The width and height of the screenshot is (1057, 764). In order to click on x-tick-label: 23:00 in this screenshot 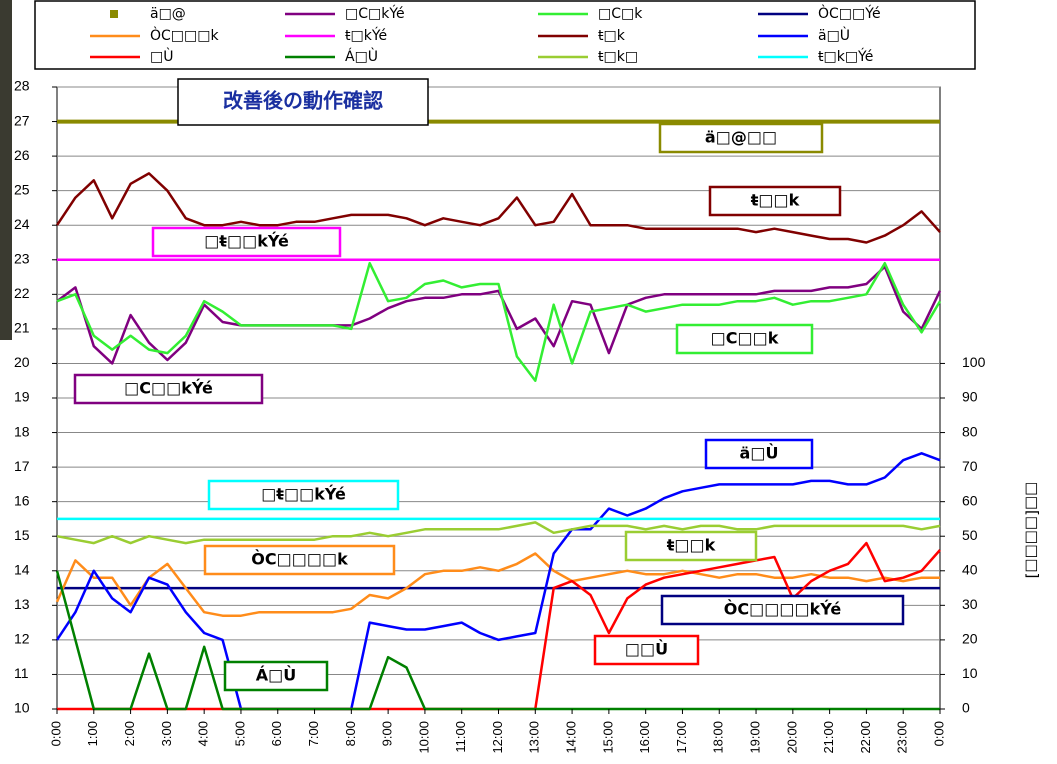, I will do `click(902, 737)`.